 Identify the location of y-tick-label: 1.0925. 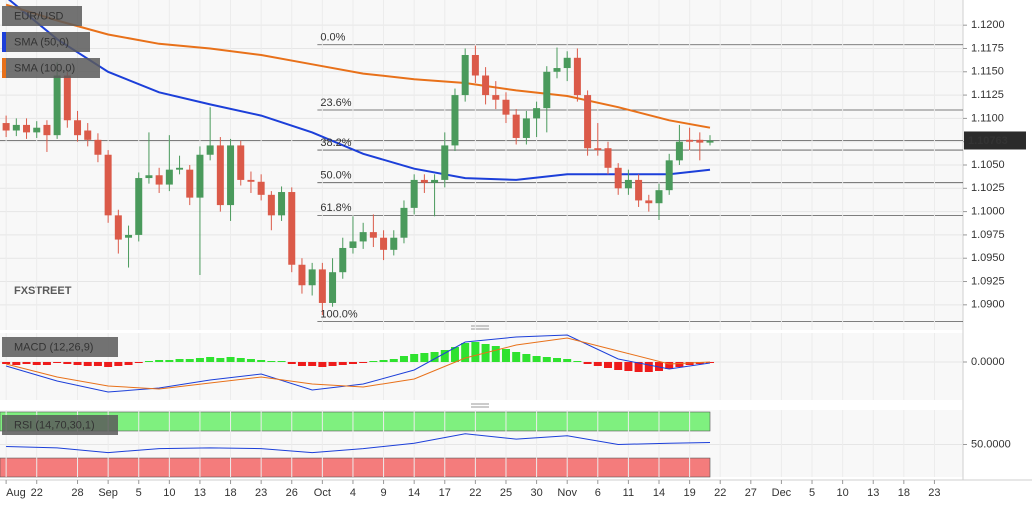
(988, 281).